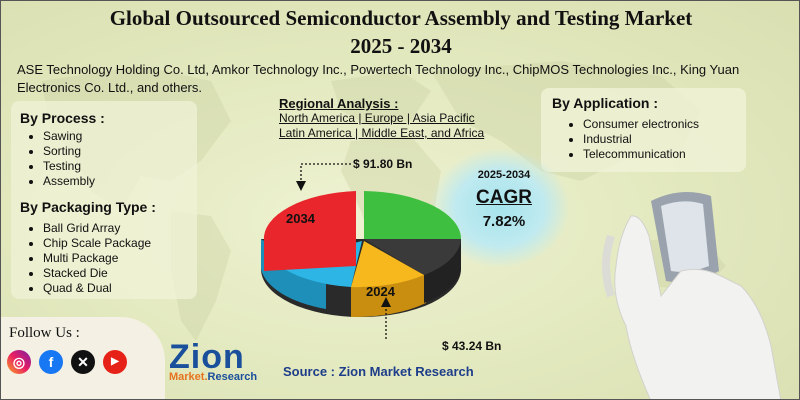 The width and height of the screenshot is (800, 400). I want to click on logo-sub-b: Research, so click(232, 377).